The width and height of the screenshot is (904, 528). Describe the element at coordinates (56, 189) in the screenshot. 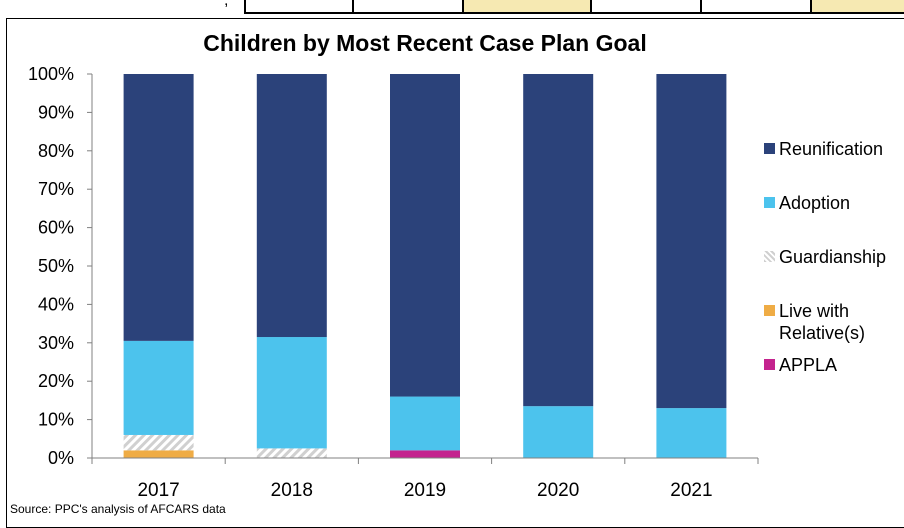

I see `y-tick-label: 70%` at that location.